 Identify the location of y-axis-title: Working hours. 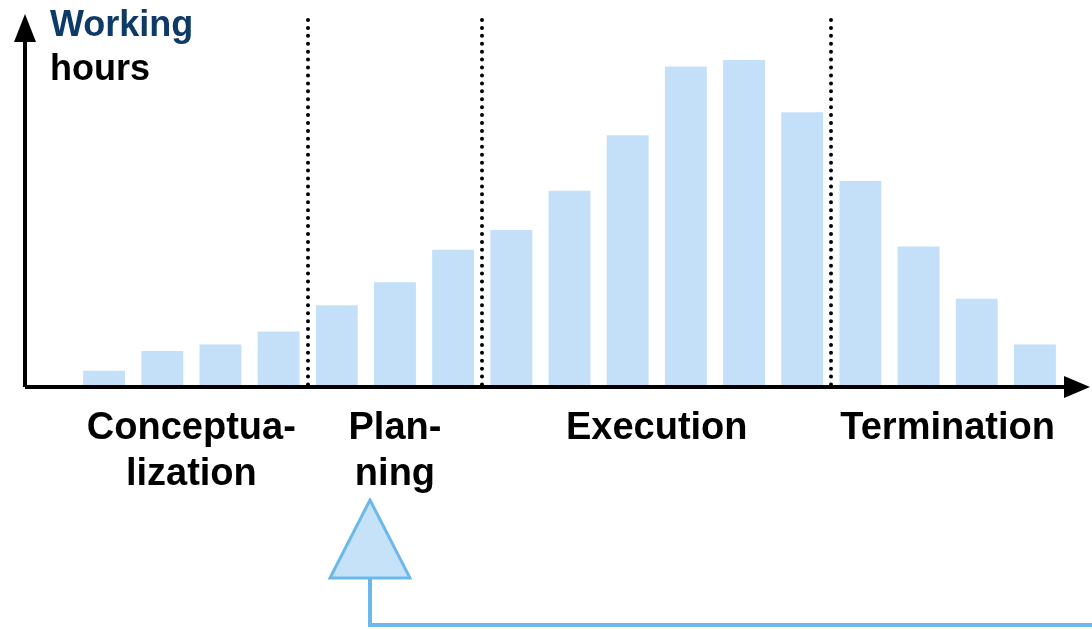
(122, 45).